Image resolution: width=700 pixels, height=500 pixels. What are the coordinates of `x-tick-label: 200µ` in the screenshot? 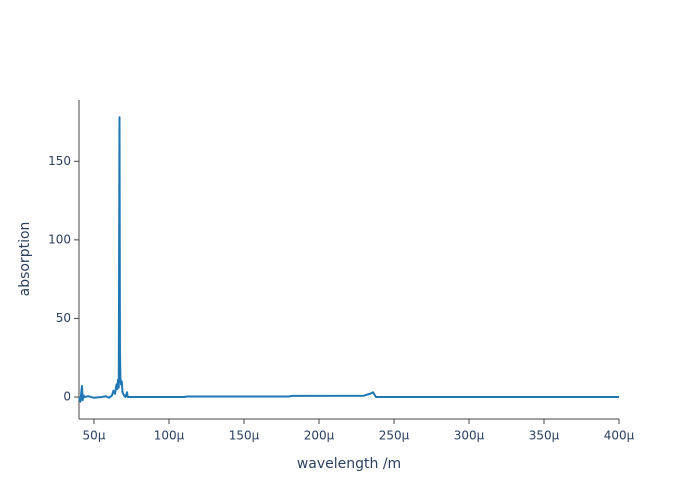 It's located at (319, 436).